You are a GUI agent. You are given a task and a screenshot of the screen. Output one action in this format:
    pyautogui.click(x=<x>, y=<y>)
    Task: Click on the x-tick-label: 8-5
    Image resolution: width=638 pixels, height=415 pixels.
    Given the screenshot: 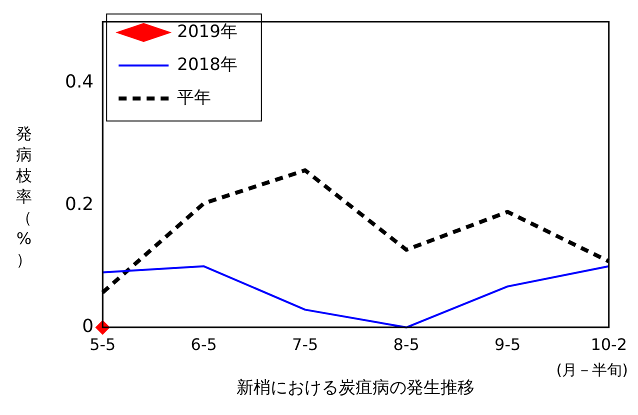 What is the action you would take?
    pyautogui.click(x=406, y=344)
    